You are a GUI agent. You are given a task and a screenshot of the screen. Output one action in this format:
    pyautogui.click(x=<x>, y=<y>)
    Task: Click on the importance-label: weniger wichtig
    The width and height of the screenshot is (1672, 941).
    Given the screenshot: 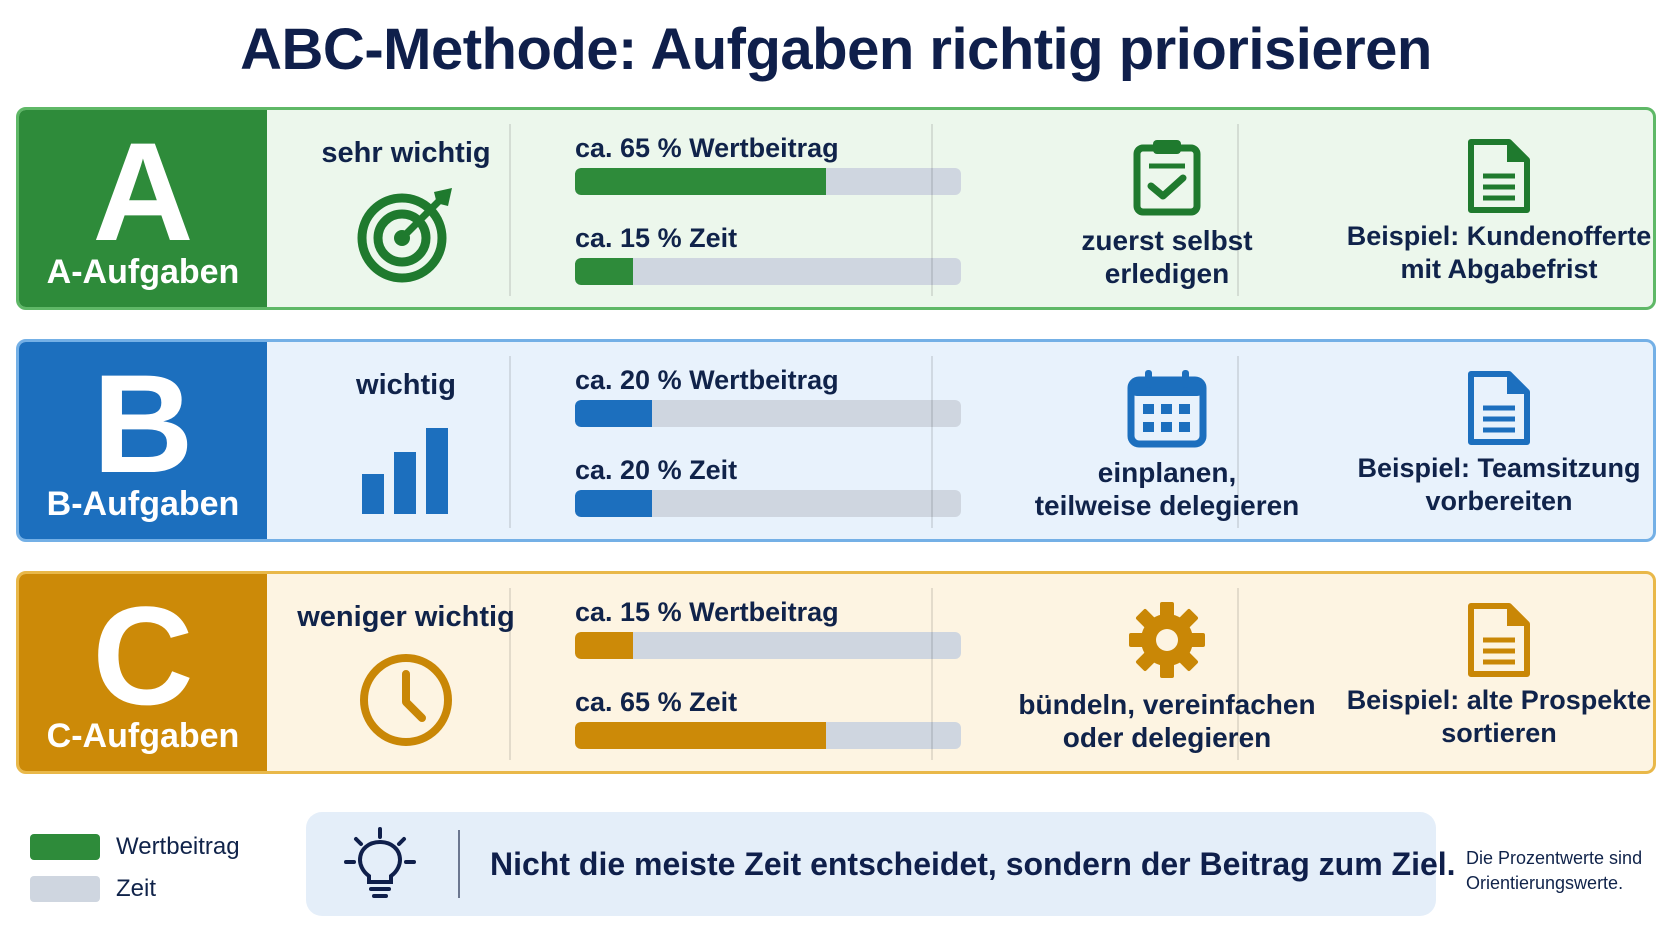 What is the action you would take?
    pyautogui.click(x=406, y=617)
    